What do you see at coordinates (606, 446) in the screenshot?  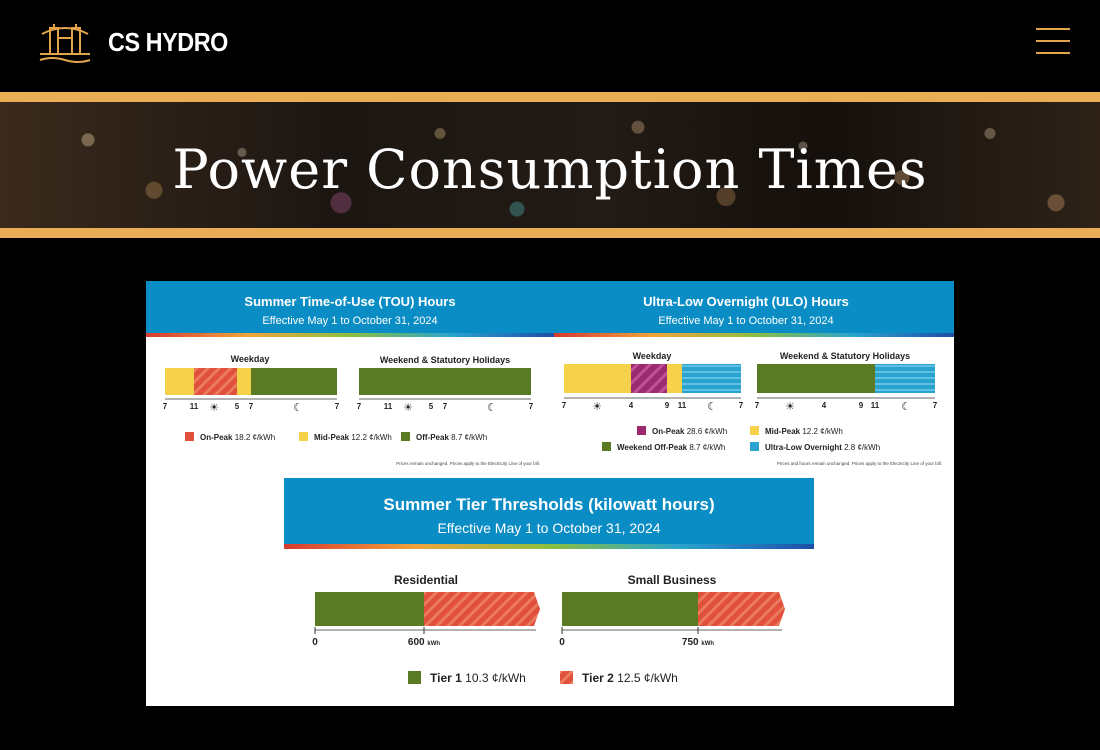 I see `legend-swatch-weekend-off-peak` at bounding box center [606, 446].